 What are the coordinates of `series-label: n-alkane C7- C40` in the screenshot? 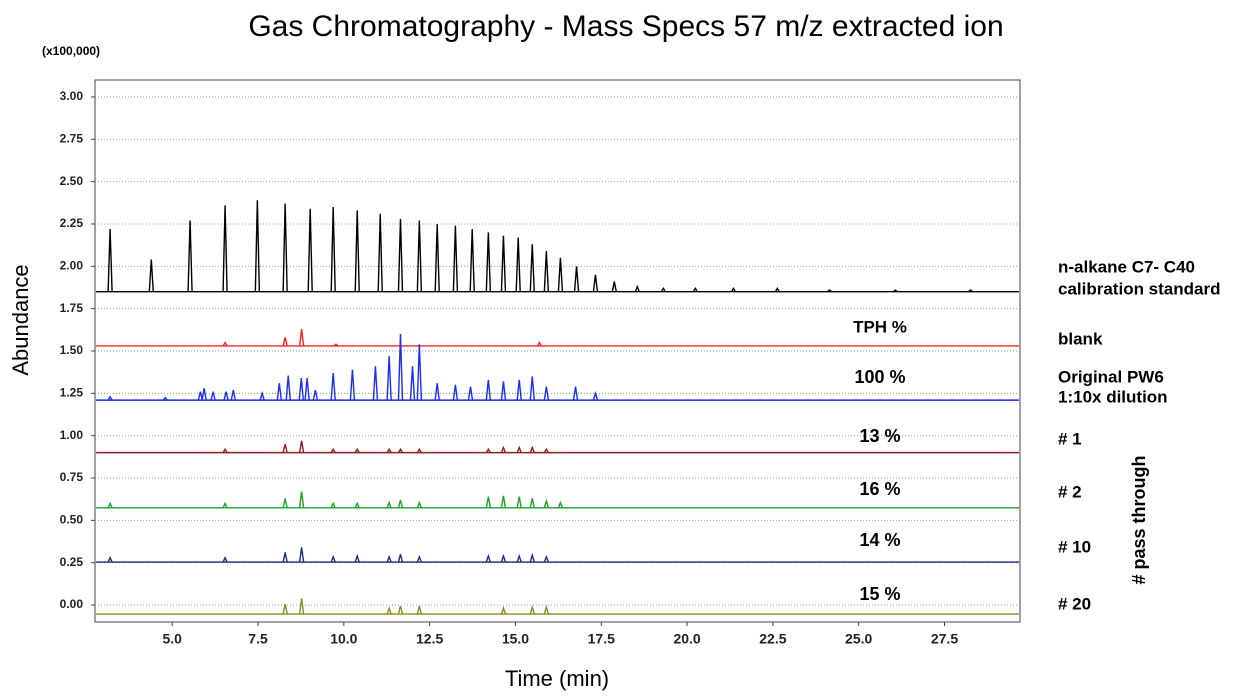 It's located at (1126, 266).